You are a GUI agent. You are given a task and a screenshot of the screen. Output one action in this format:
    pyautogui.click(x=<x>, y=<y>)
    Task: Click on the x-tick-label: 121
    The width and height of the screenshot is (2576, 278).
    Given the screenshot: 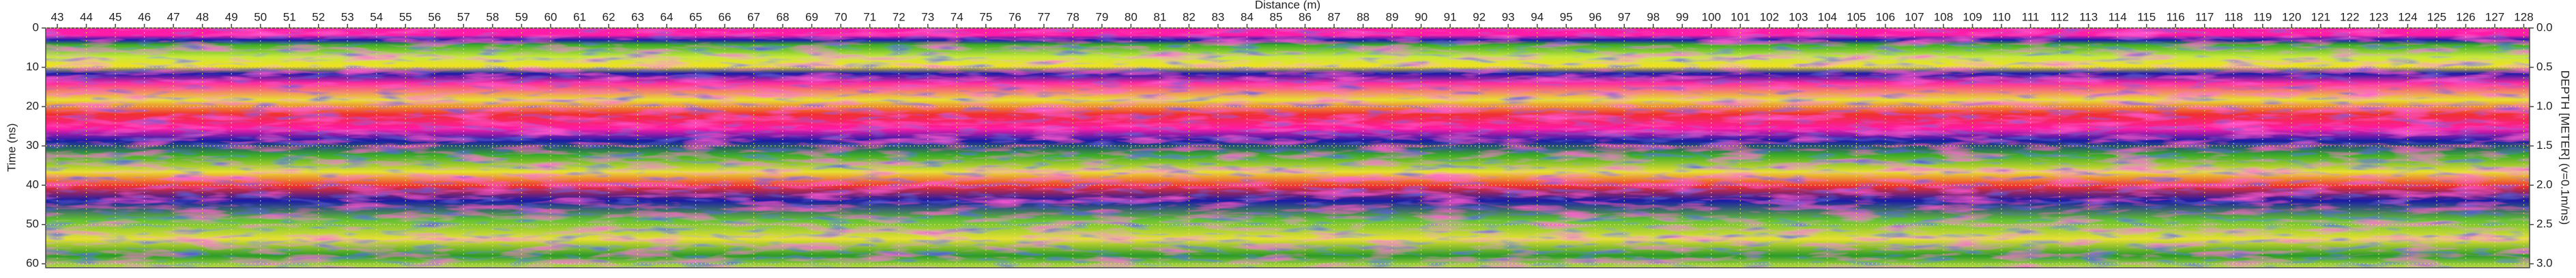 What is the action you would take?
    pyautogui.click(x=2320, y=16)
    